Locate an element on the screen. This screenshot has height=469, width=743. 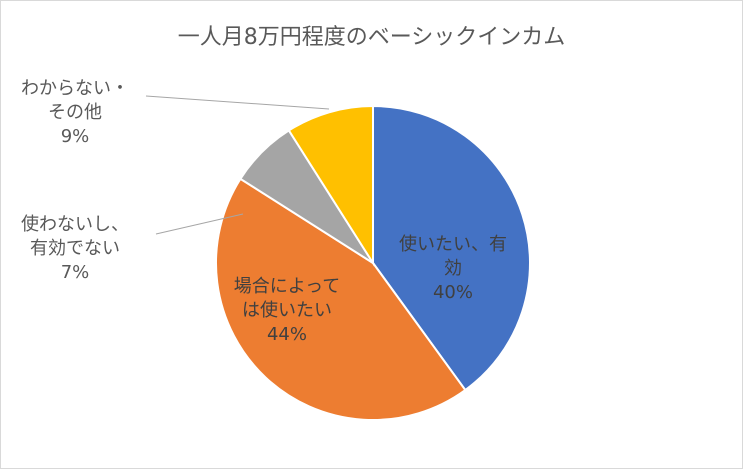
chart-title: 一人月8万円程度のベーシックインカム is located at coordinates (371, 37).